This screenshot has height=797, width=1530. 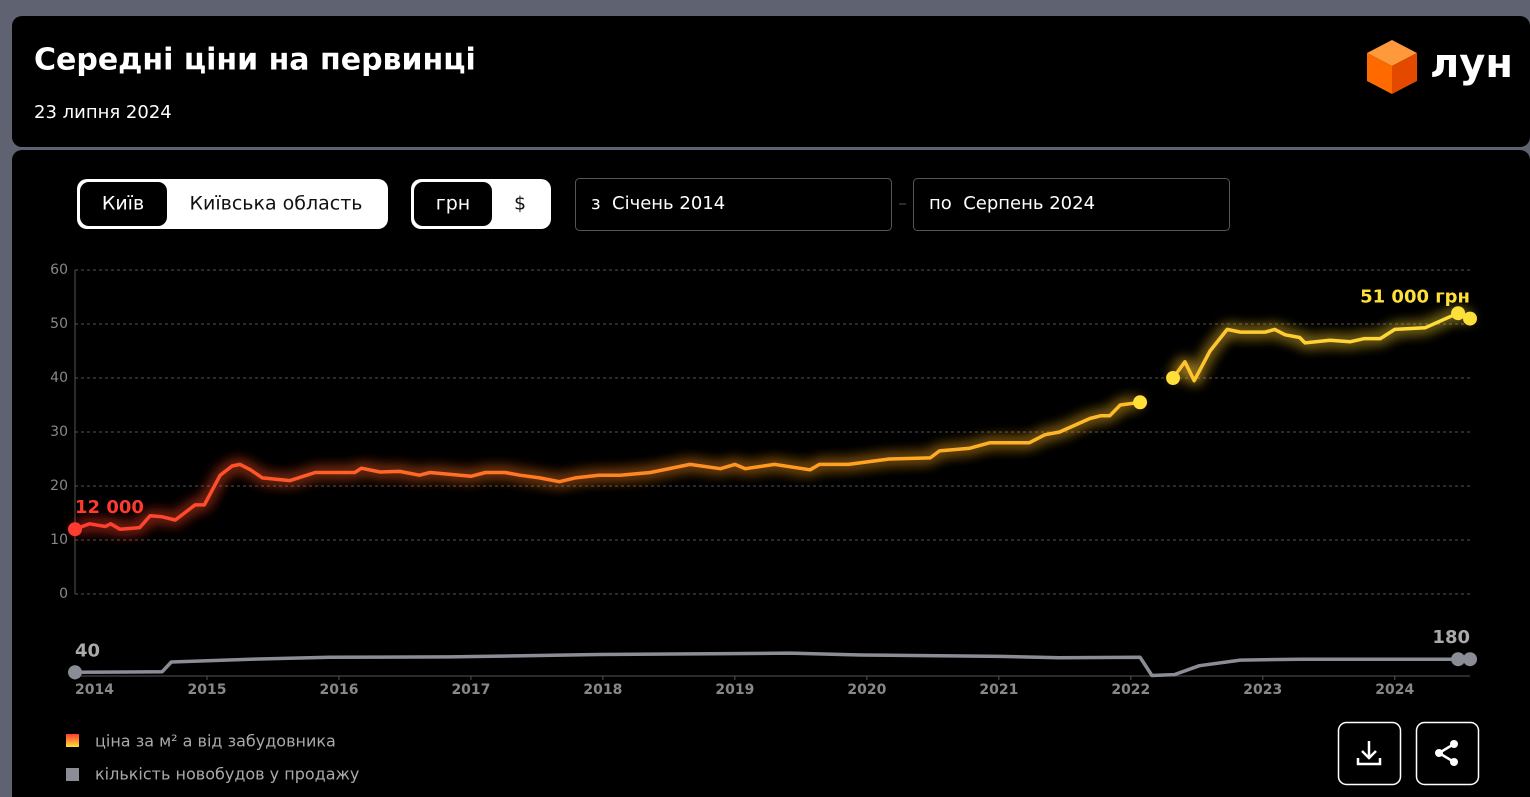 I want to click on y-tick-label: 40, so click(x=59, y=378).